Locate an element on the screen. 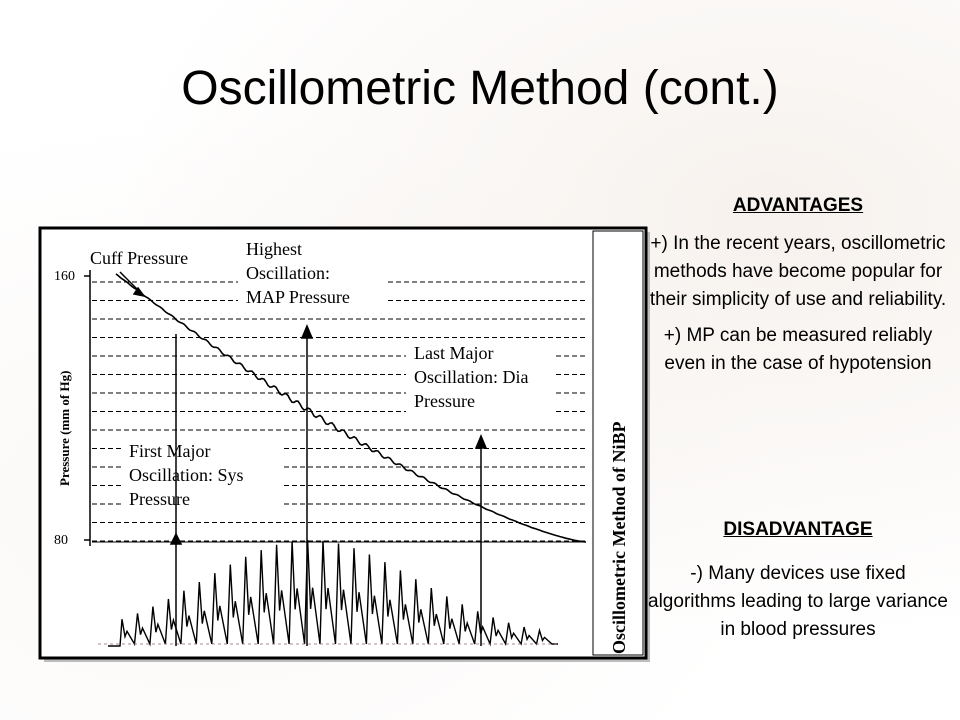  dia-label-bg is located at coordinates (481, 377).